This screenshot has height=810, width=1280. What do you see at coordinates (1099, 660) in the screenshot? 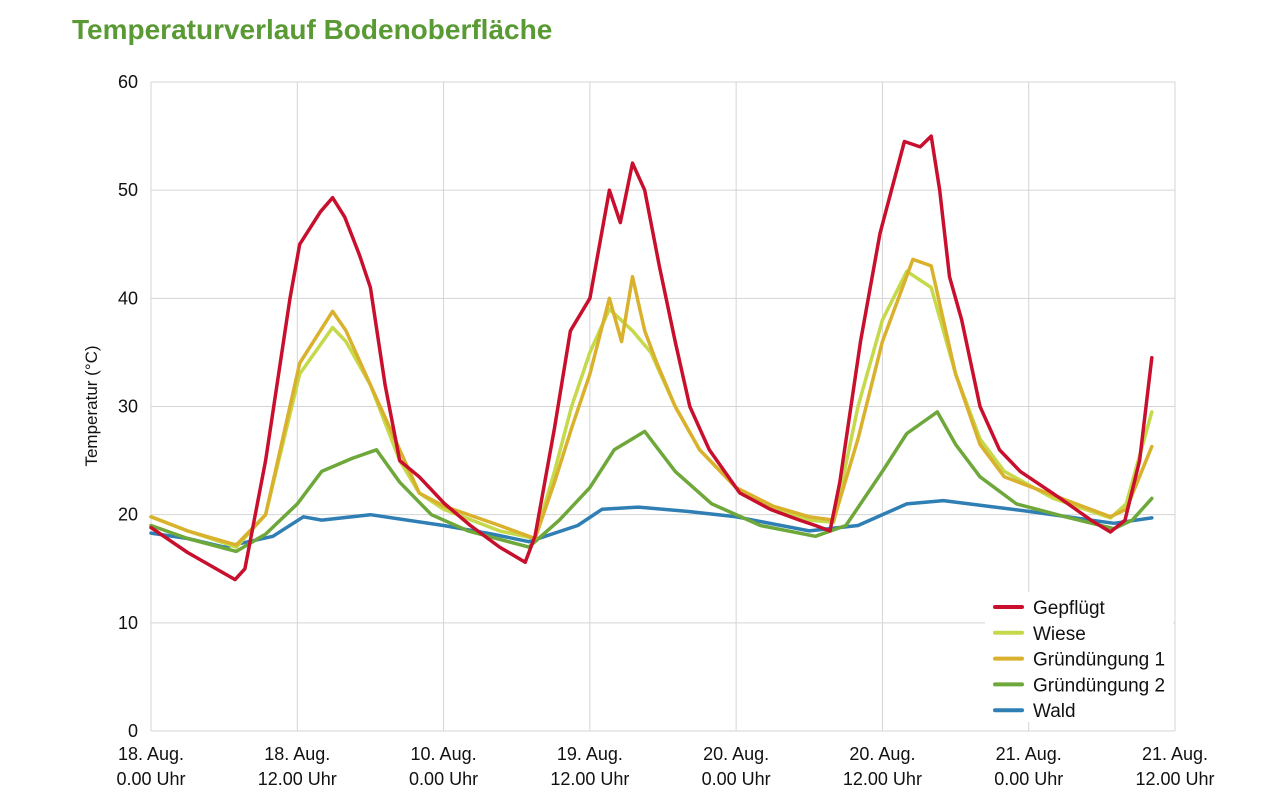
I see `legend-label: Gründüngung 1` at bounding box center [1099, 660].